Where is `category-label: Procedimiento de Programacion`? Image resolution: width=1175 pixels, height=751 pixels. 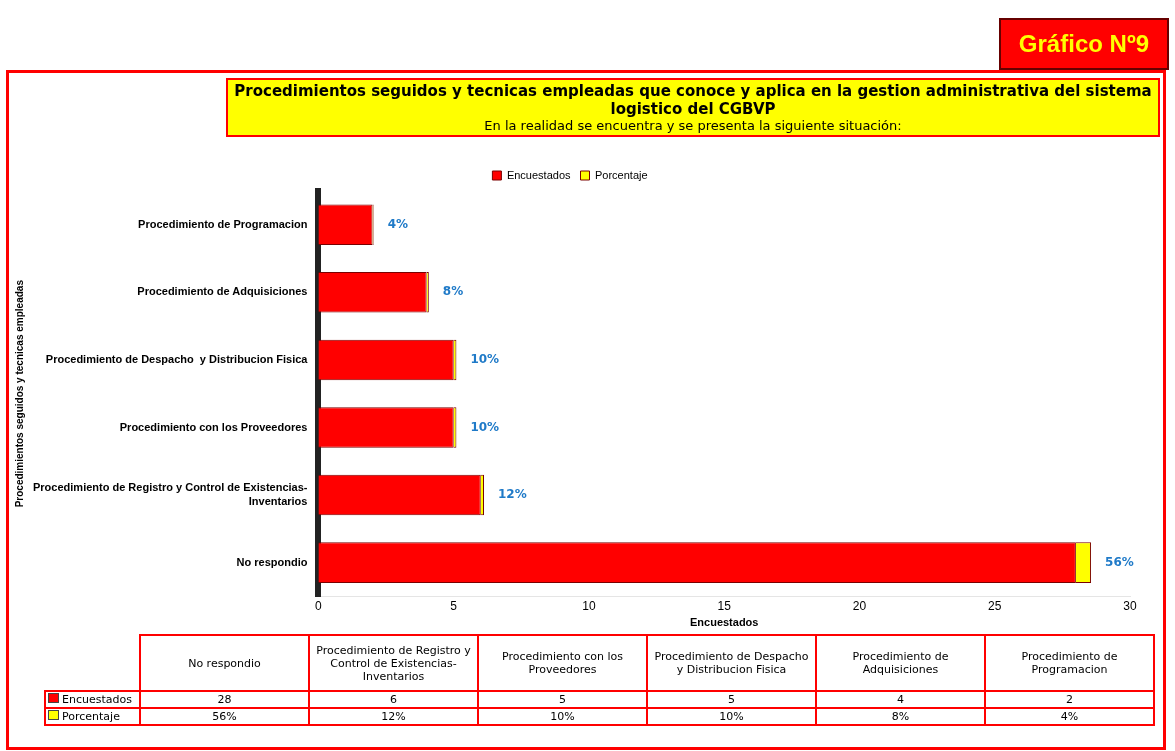
category-label: Procedimiento de Programacion is located at coordinates (1069, 663).